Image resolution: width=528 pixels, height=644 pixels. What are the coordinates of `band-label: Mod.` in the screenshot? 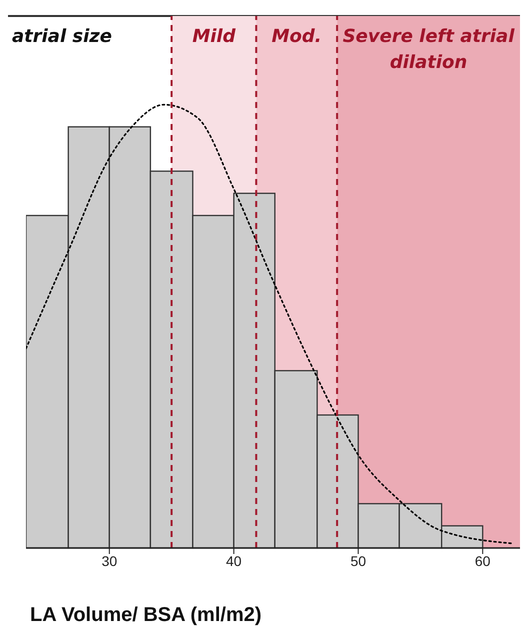 It's located at (297, 36).